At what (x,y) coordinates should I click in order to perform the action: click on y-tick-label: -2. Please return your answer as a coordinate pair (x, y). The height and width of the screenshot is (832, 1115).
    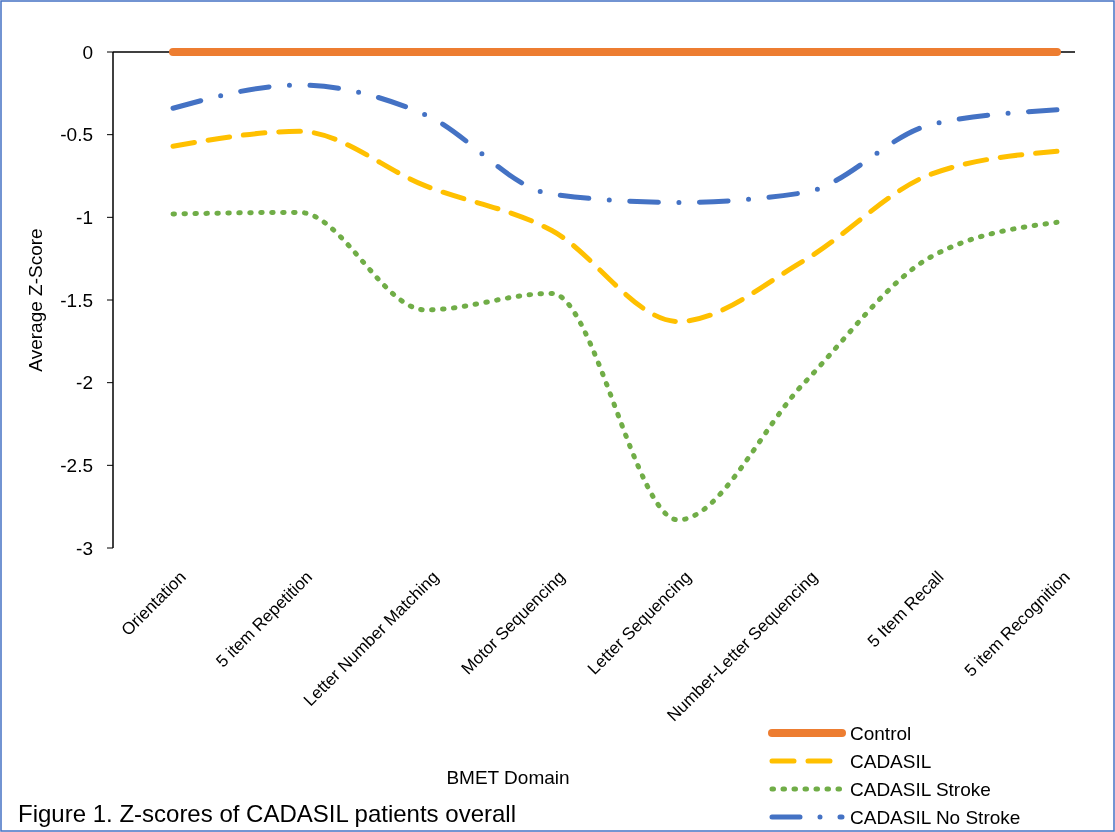
    Looking at the image, I should click on (84, 383).